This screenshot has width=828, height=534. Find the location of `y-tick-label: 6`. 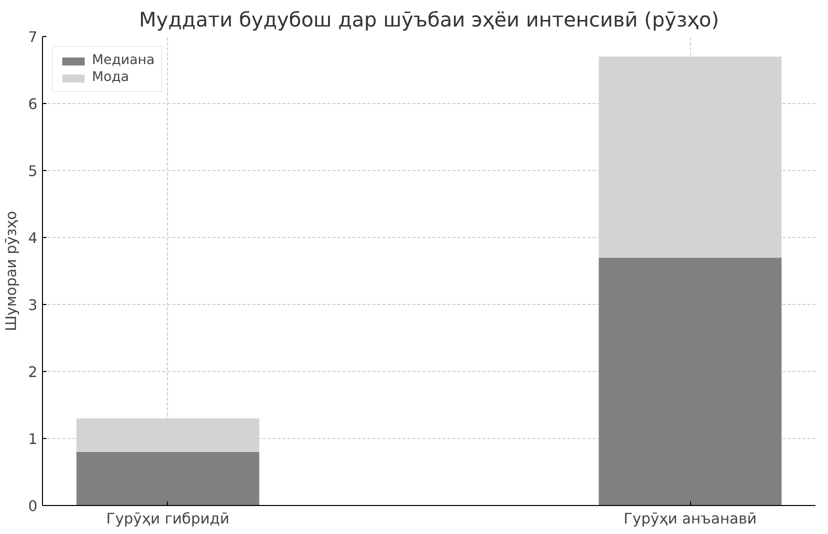

y-tick-label: 6 is located at coordinates (33, 104).